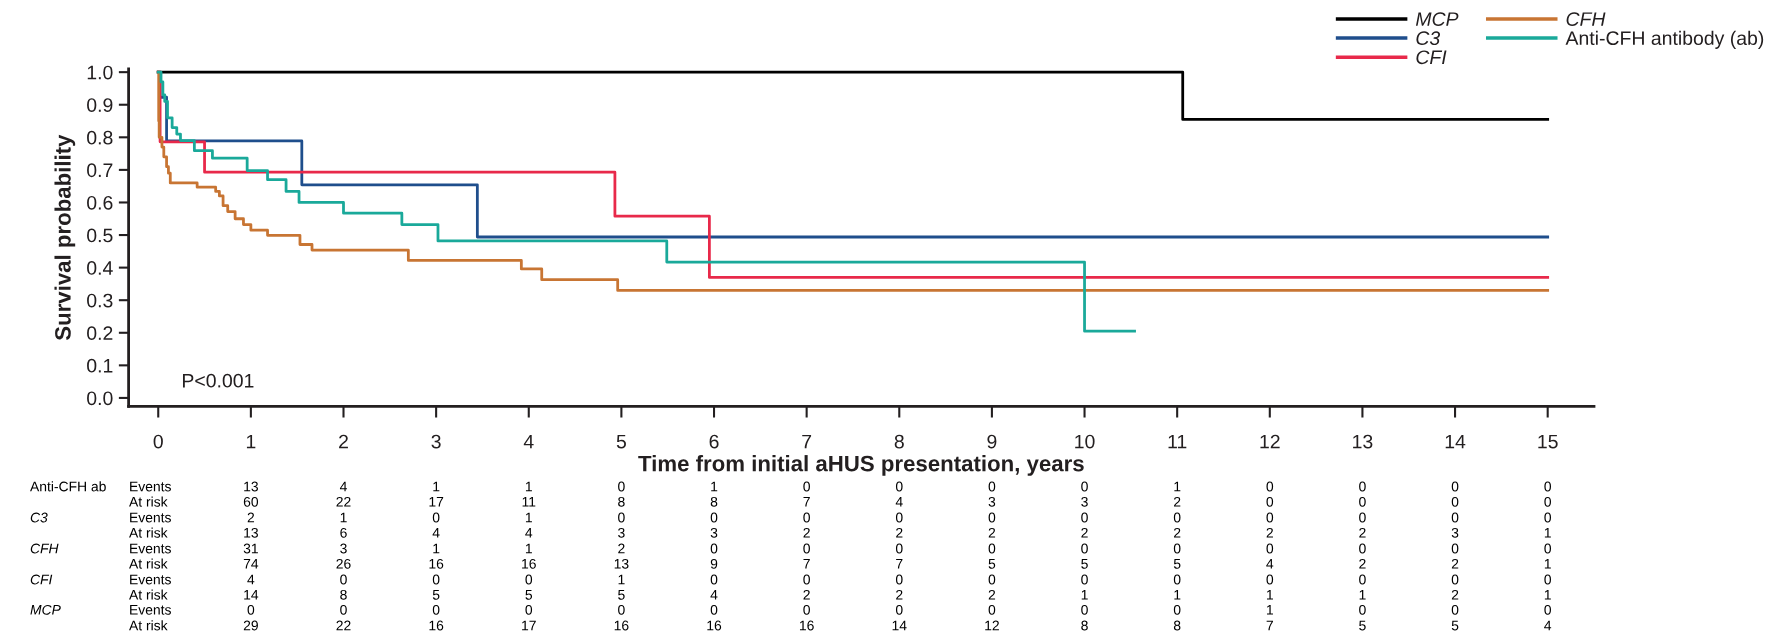  Describe the element at coordinates (251, 564) in the screenshot. I see `text: 74` at that location.